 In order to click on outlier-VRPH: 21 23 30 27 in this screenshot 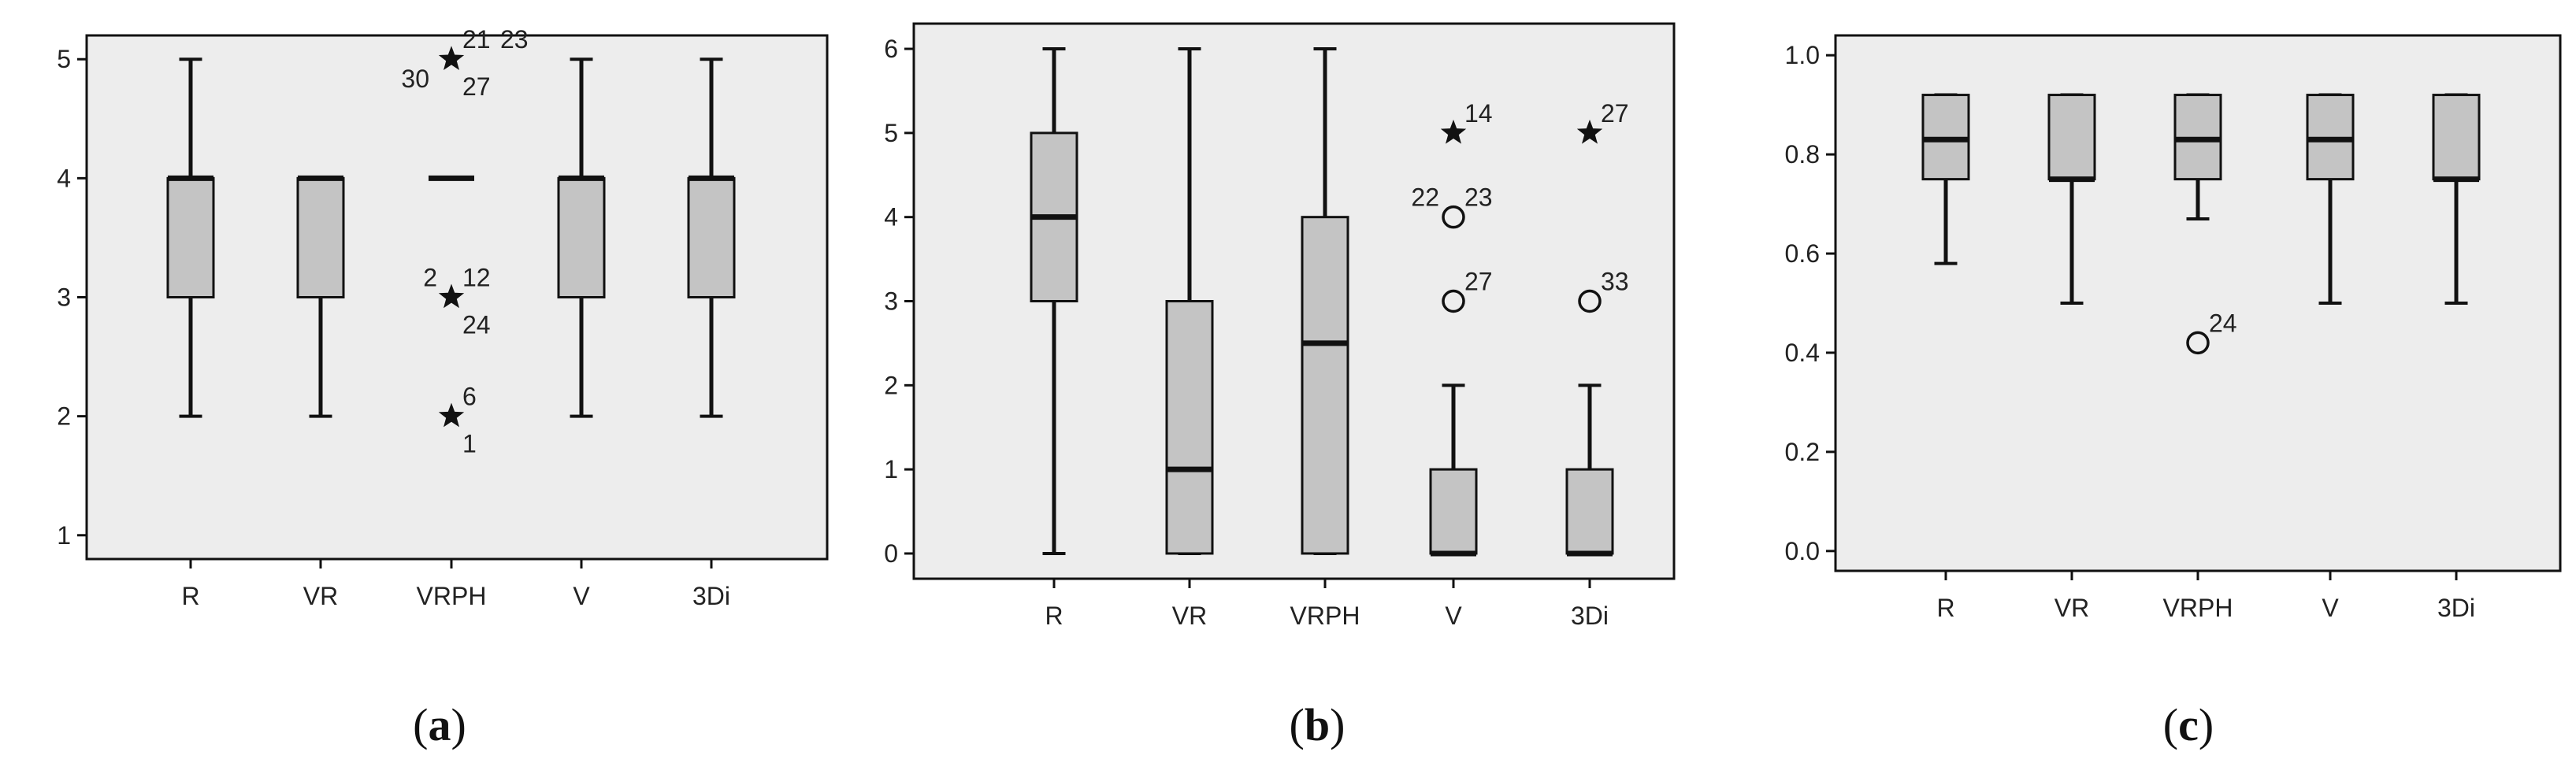, I will do `click(464, 63)`.